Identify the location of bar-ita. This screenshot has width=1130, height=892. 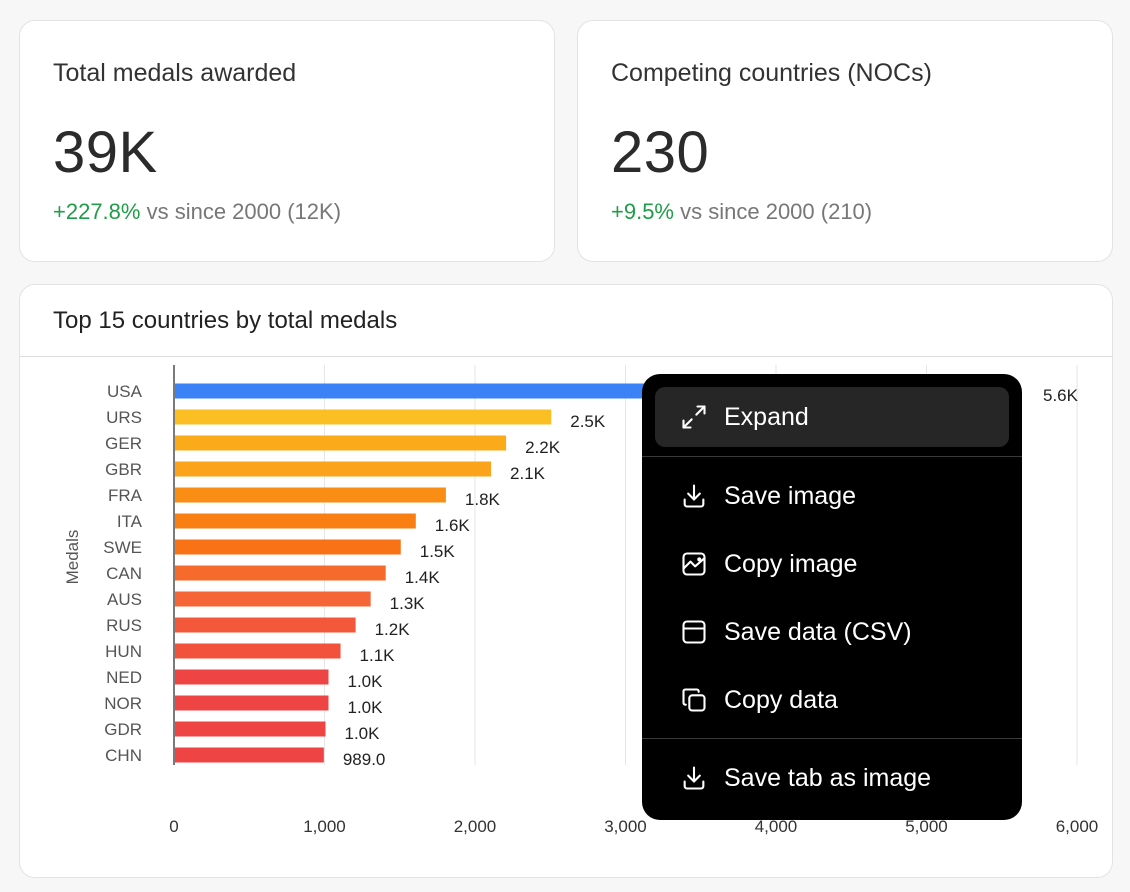
(295, 521).